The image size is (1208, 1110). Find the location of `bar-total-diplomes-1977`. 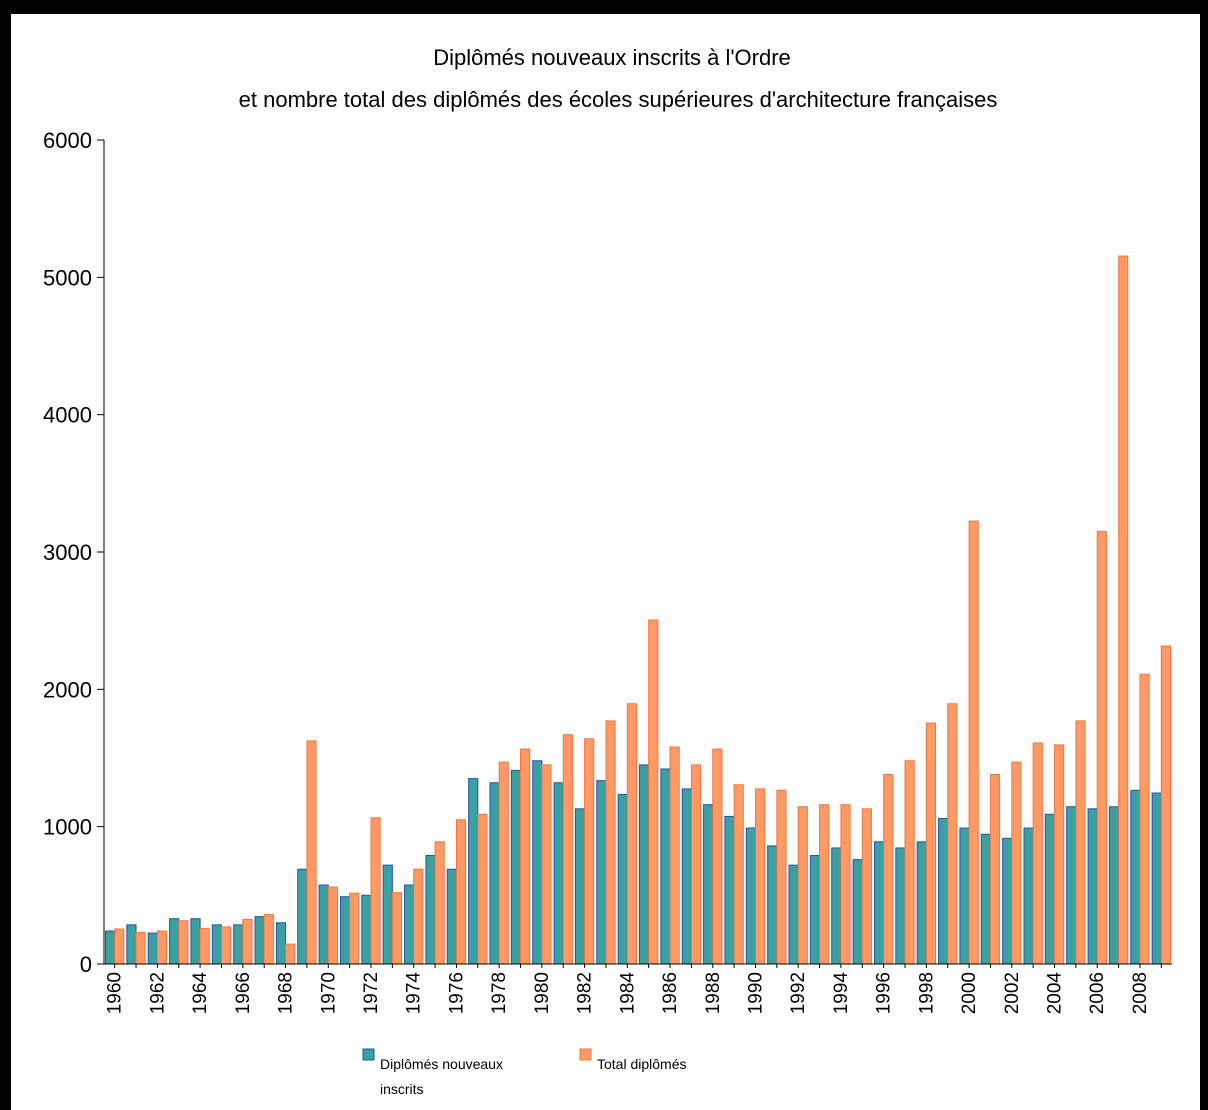

bar-total-diplomes-1977 is located at coordinates (482, 889).